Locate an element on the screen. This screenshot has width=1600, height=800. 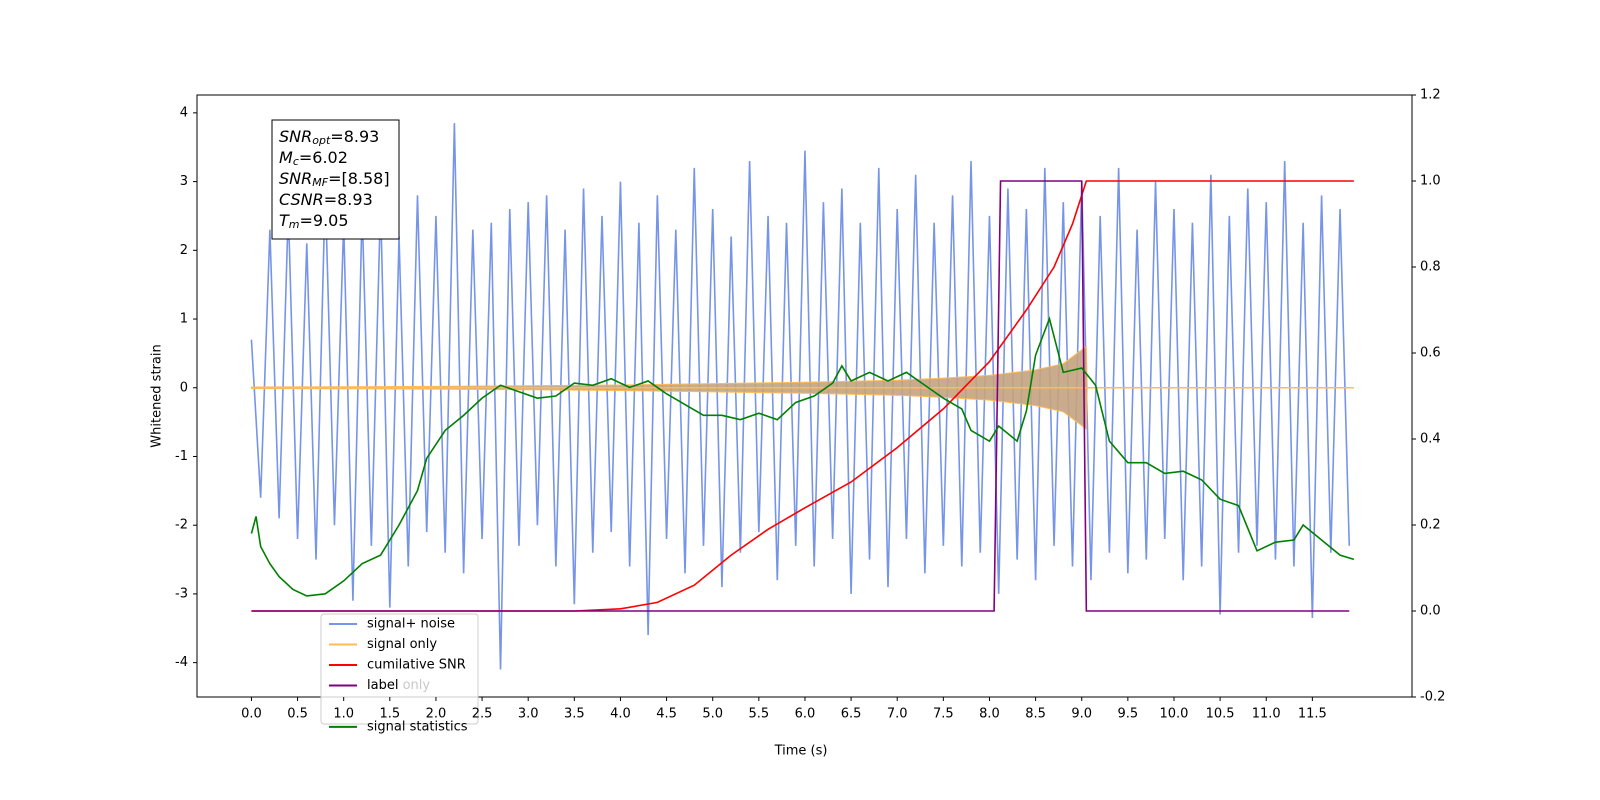
x-tick-label: 10.5 is located at coordinates (1220, 714).